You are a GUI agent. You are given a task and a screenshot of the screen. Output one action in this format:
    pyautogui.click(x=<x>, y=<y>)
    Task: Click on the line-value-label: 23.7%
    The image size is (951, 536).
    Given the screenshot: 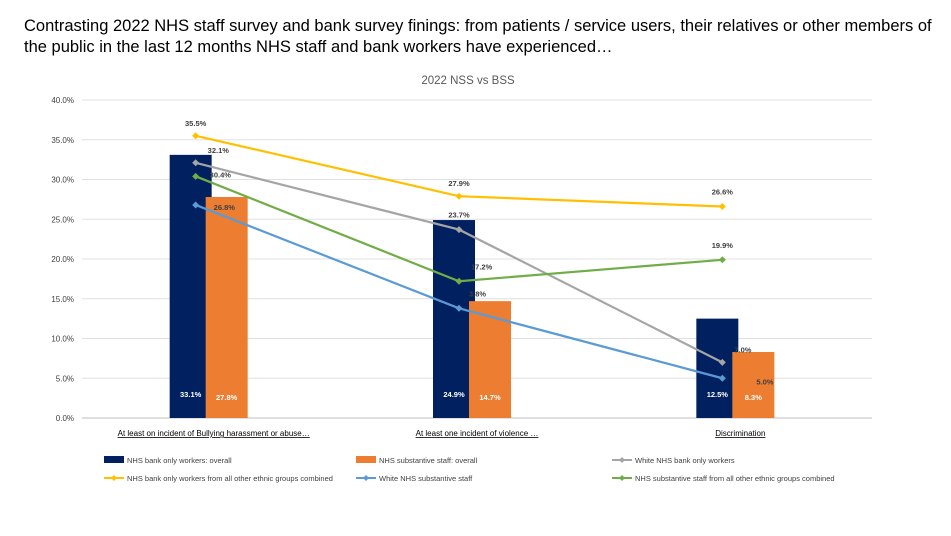 What is the action you would take?
    pyautogui.click(x=459, y=215)
    